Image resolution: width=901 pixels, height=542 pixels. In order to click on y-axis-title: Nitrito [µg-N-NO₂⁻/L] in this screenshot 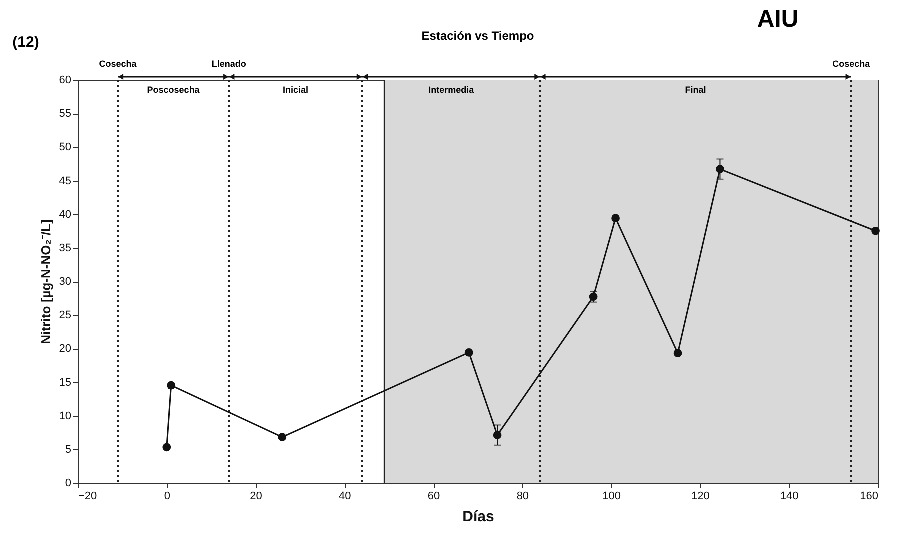, I will do `click(46, 282)`.